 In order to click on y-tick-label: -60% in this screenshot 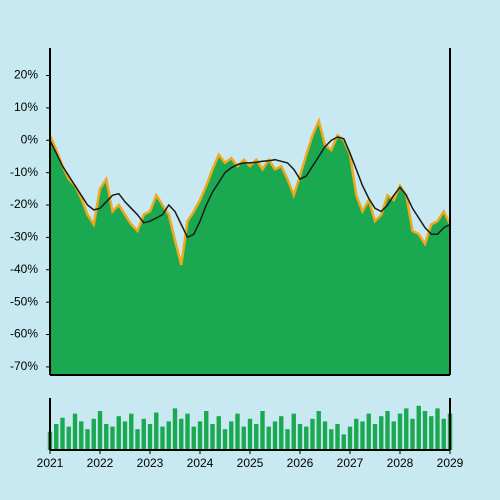, I will do `click(24, 334)`.